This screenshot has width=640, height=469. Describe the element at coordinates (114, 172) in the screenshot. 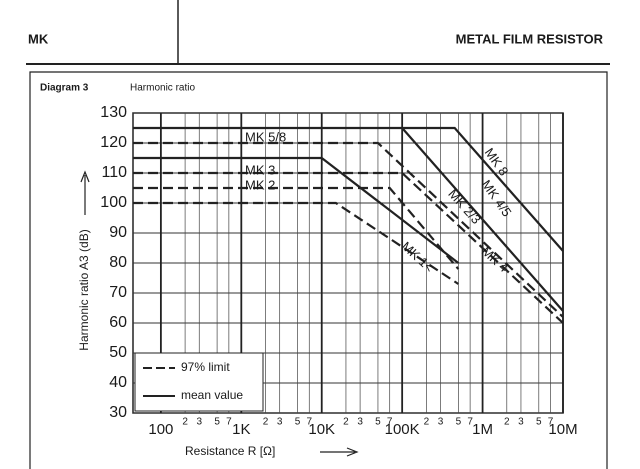

I see `y-tick-label: 110` at that location.